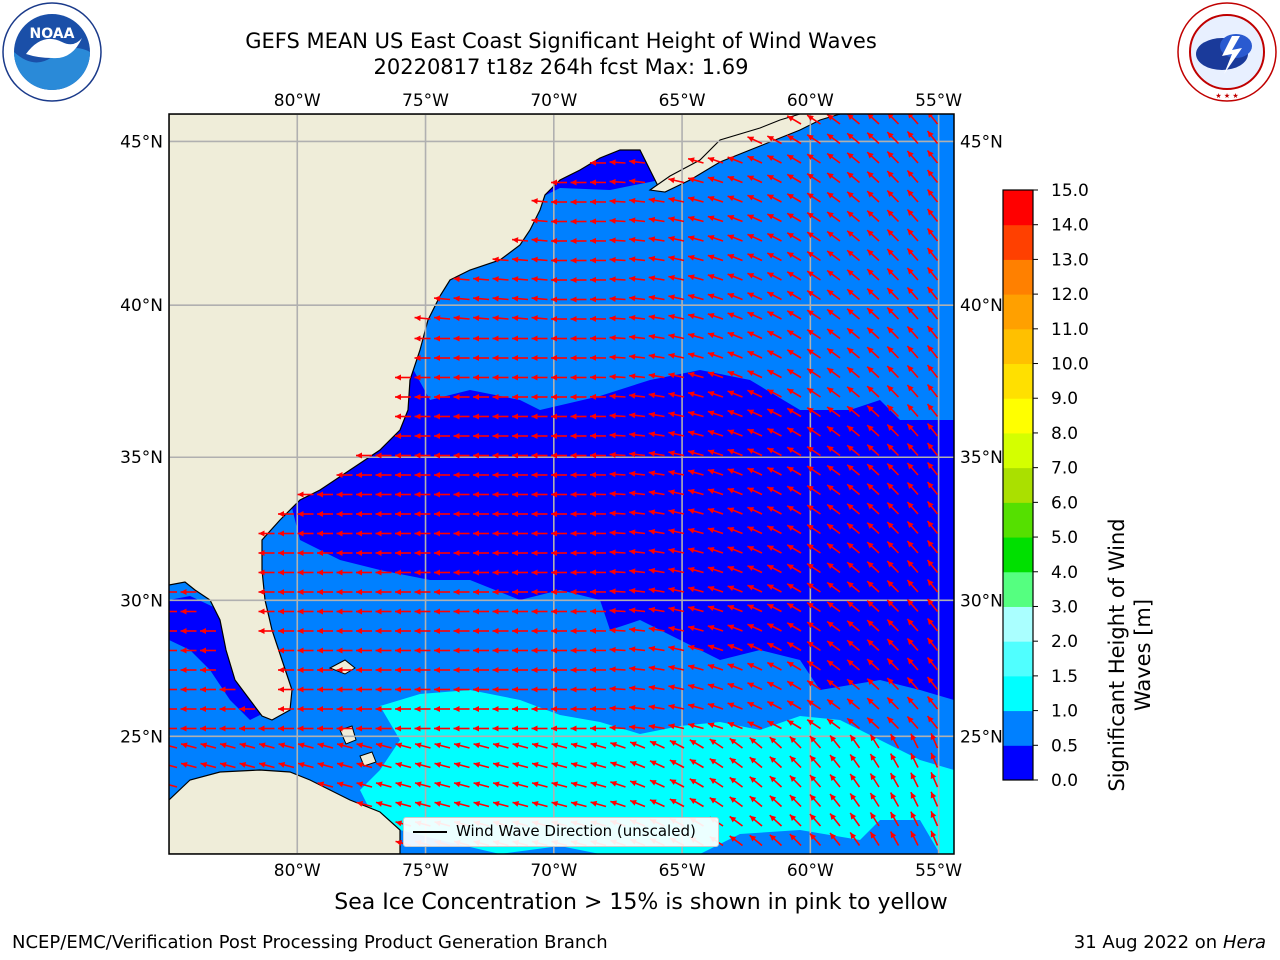  I want to click on lat-tick-label-right: 45°N, so click(981, 142).